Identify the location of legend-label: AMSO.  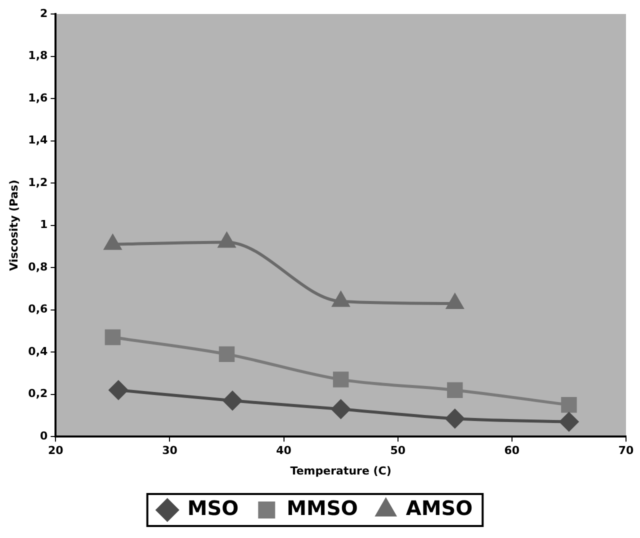
(439, 508).